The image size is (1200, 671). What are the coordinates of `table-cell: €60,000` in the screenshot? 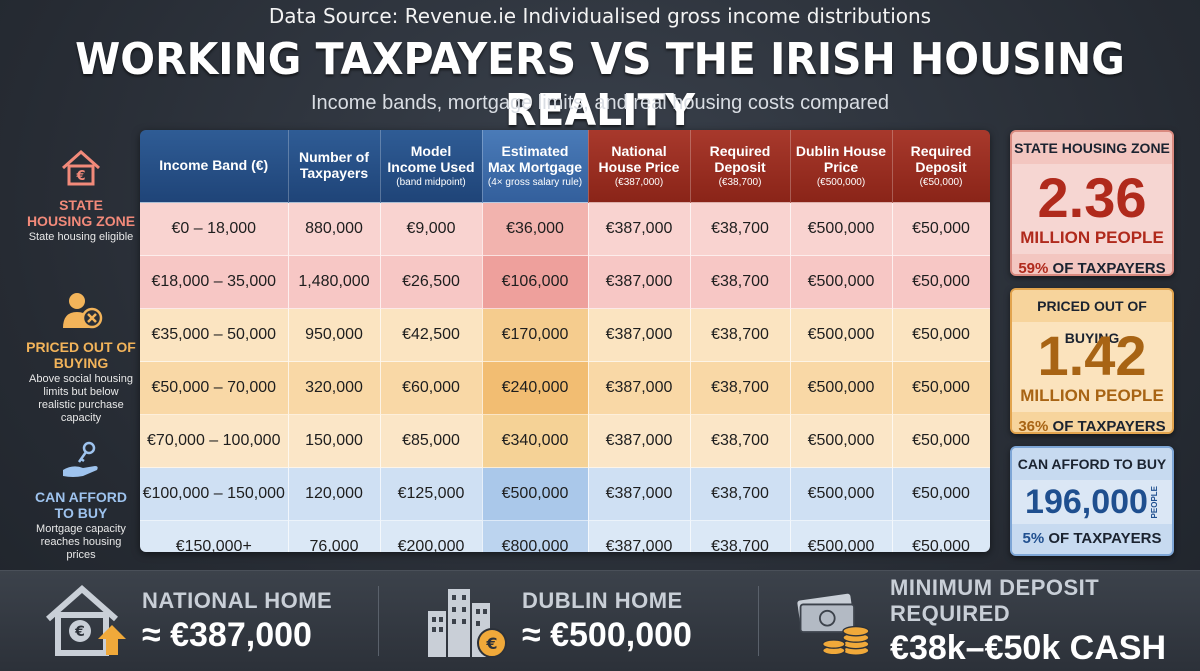 It's located at (431, 388).